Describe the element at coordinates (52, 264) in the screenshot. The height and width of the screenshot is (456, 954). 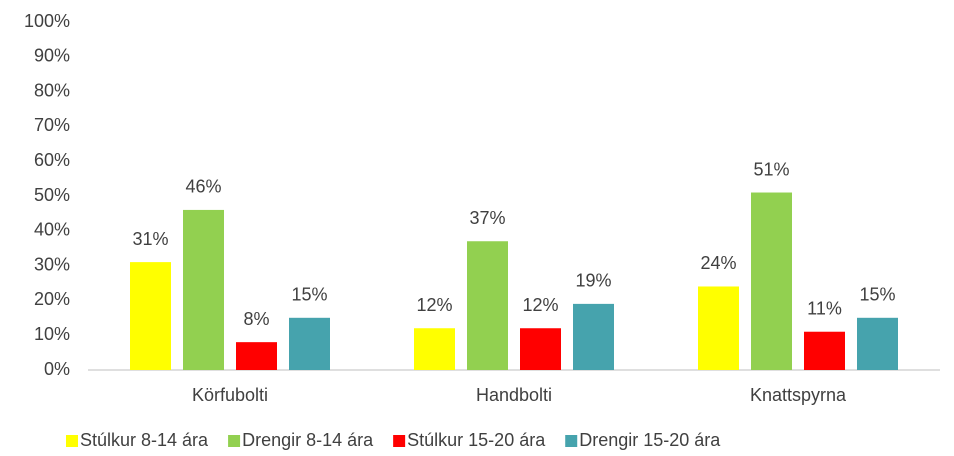
I see `y-tick-label: 30%` at that location.